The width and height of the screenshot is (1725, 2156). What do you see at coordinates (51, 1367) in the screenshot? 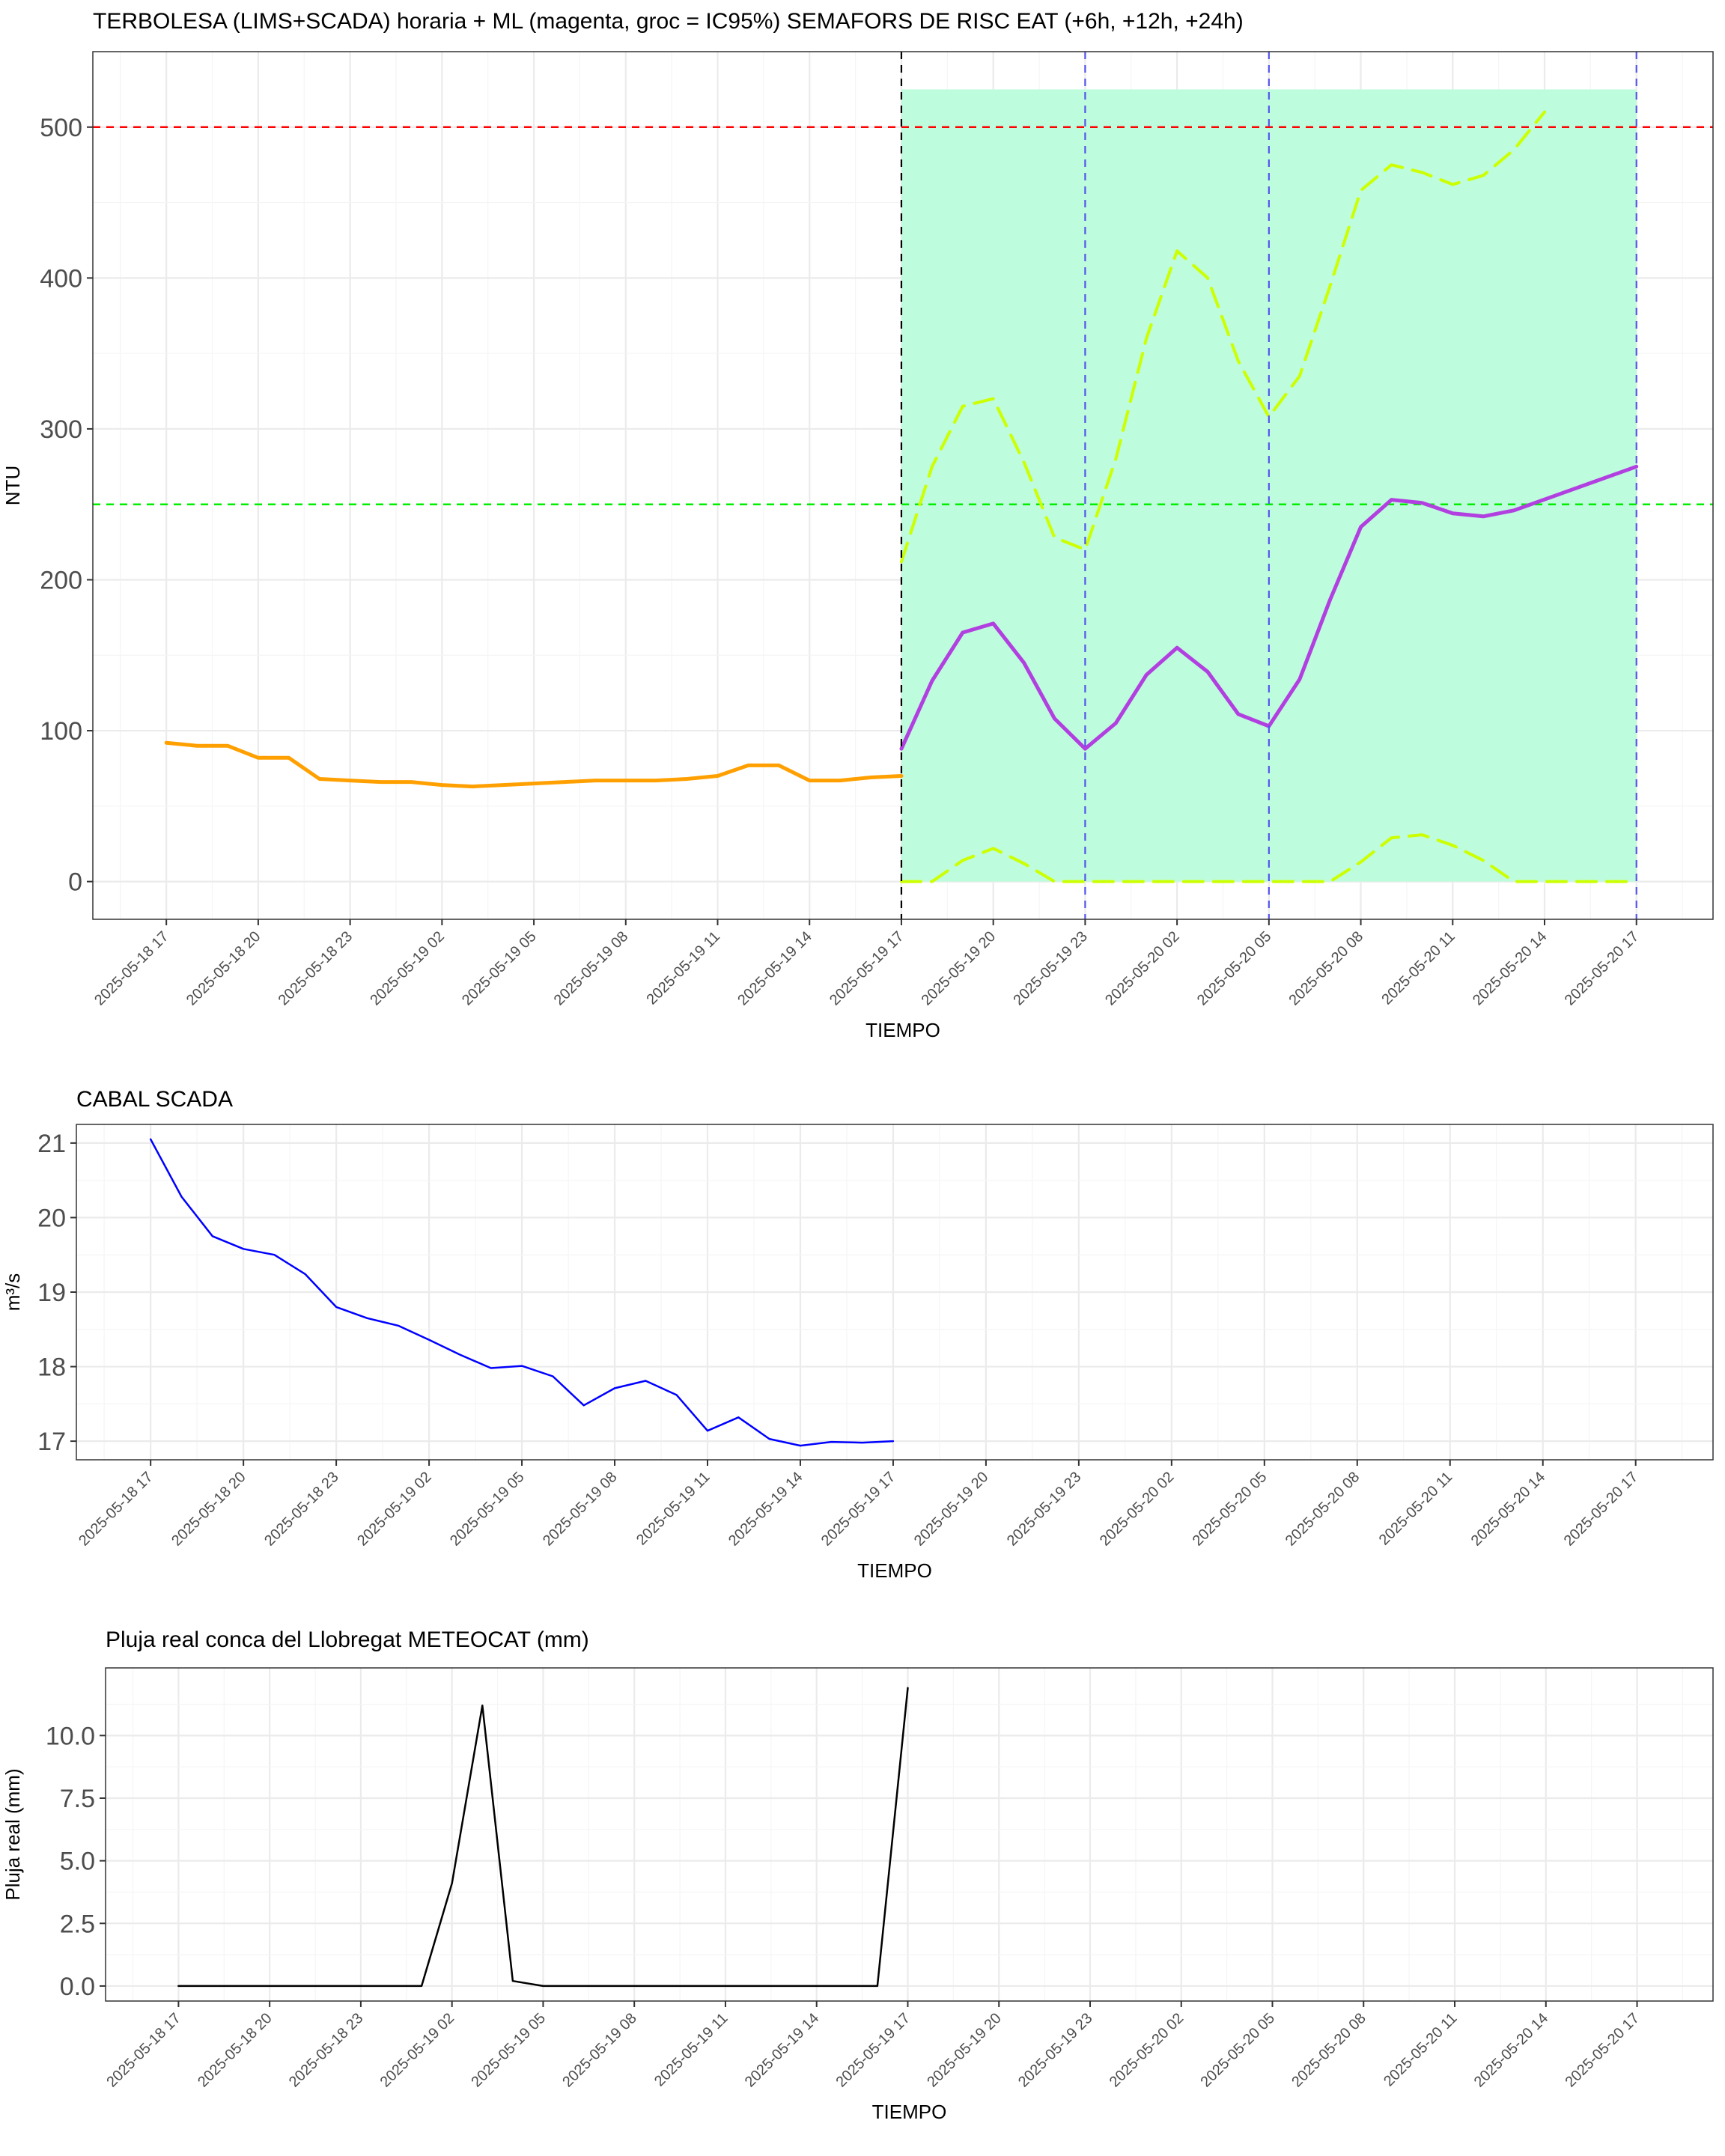
I see `y-tick-label: 18` at bounding box center [51, 1367].